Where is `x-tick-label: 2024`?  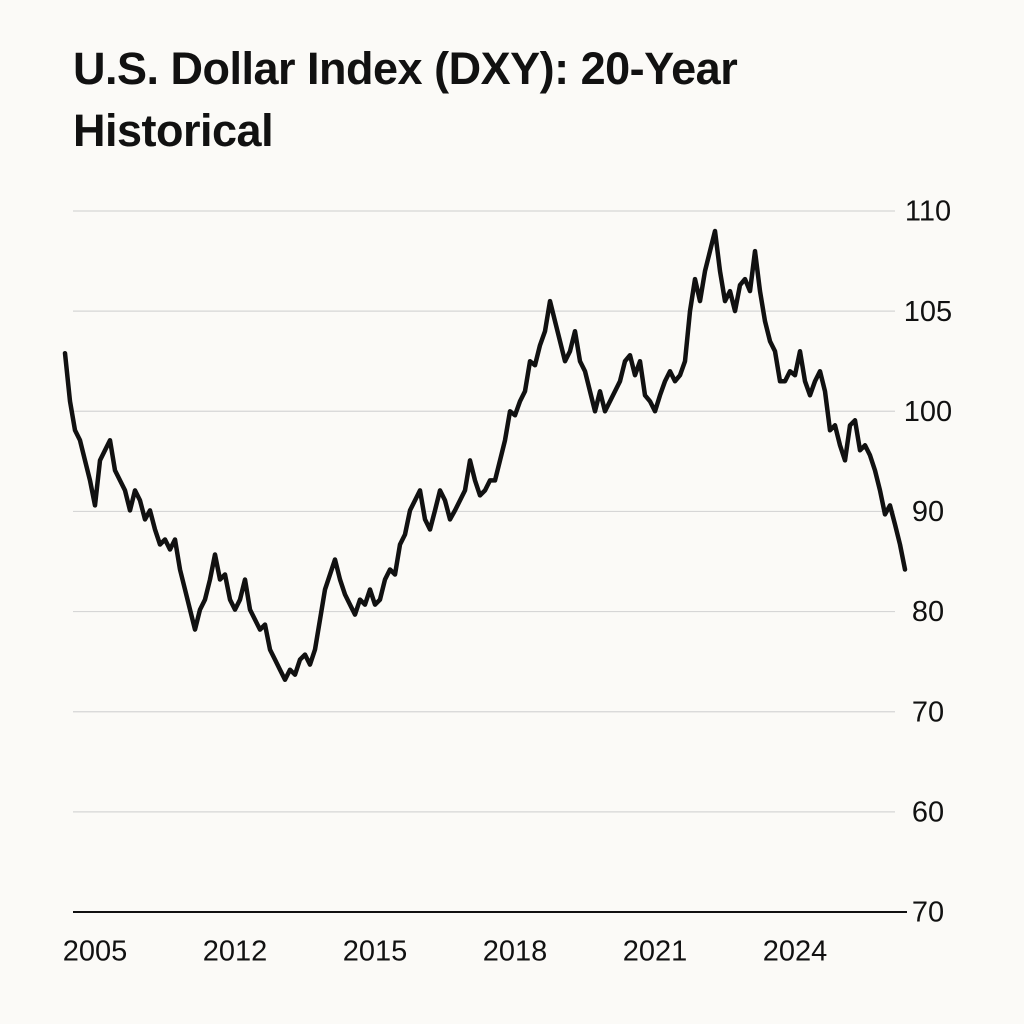 x-tick-label: 2024 is located at coordinates (795, 952).